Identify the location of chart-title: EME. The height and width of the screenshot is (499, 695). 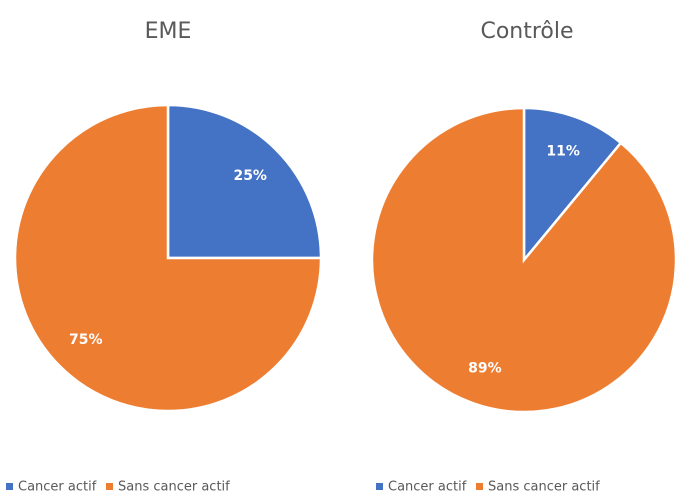
(168, 31).